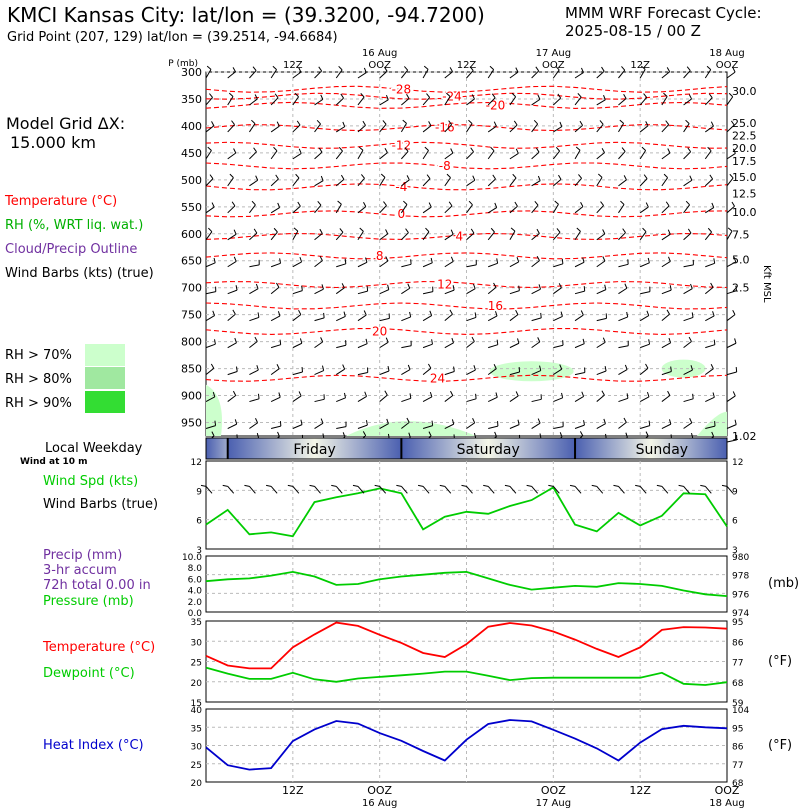 This screenshot has height=811, width=810. I want to click on top-date-label: 16 Aug, so click(379, 53).